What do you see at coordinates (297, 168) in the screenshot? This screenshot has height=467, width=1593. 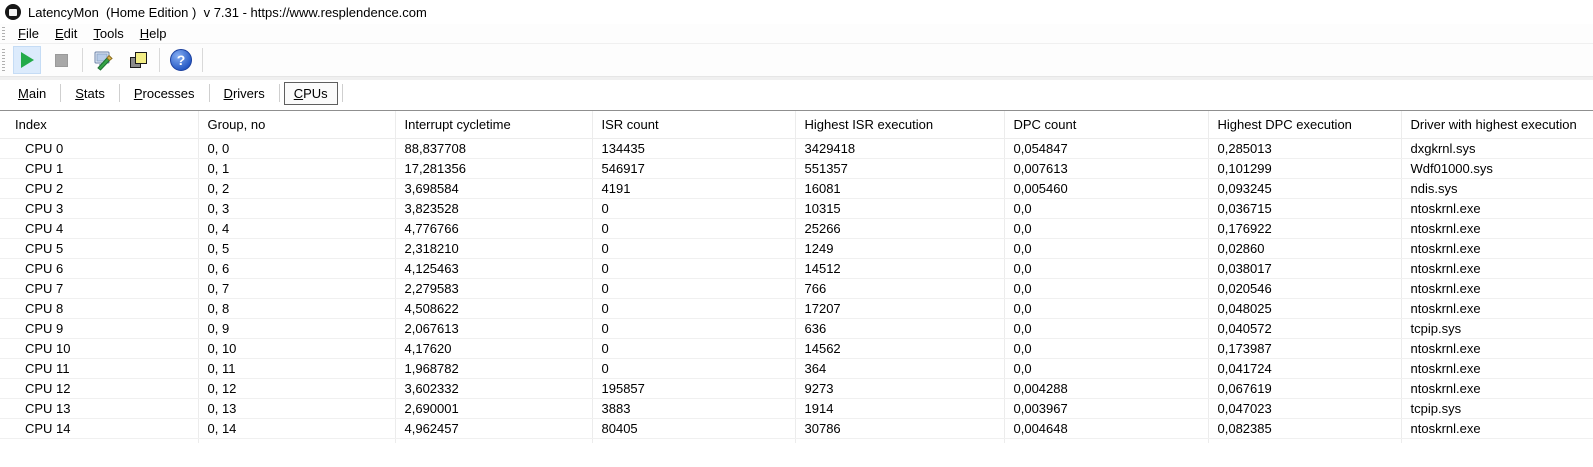 I see `table-cell: 0, 1` at bounding box center [297, 168].